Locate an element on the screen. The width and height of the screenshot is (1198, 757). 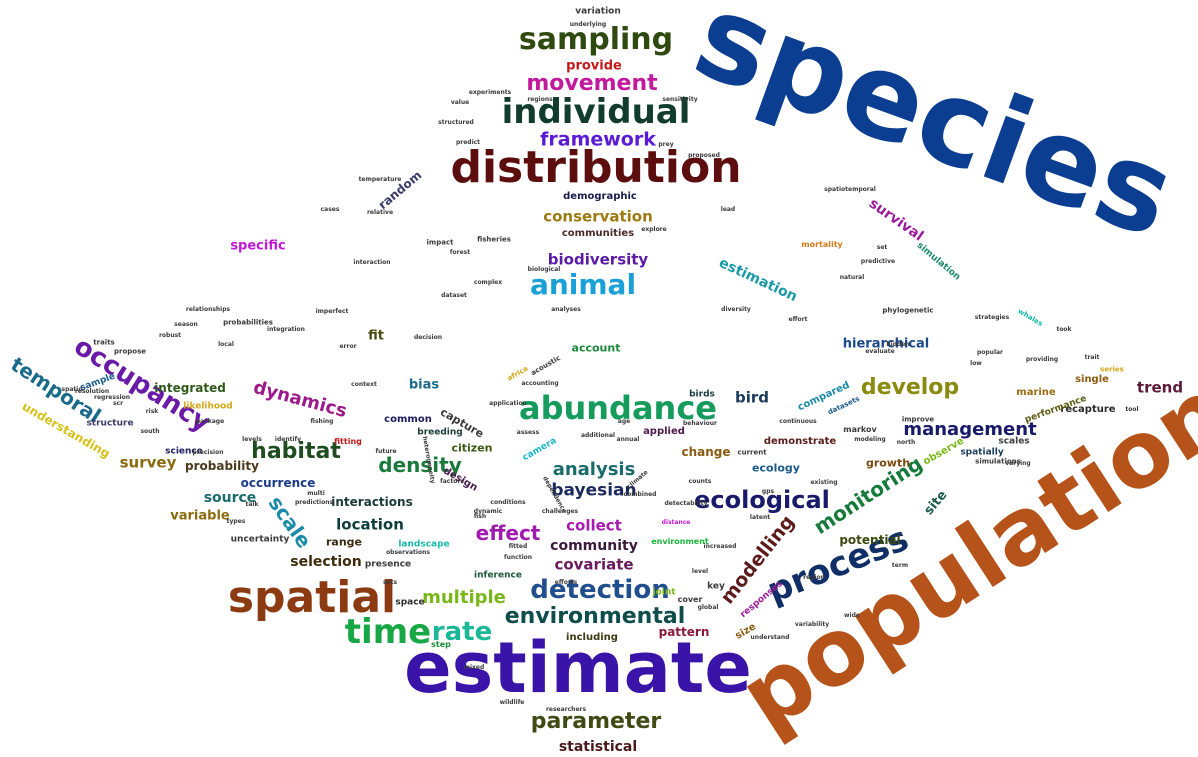
word-change: change is located at coordinates (706, 452).